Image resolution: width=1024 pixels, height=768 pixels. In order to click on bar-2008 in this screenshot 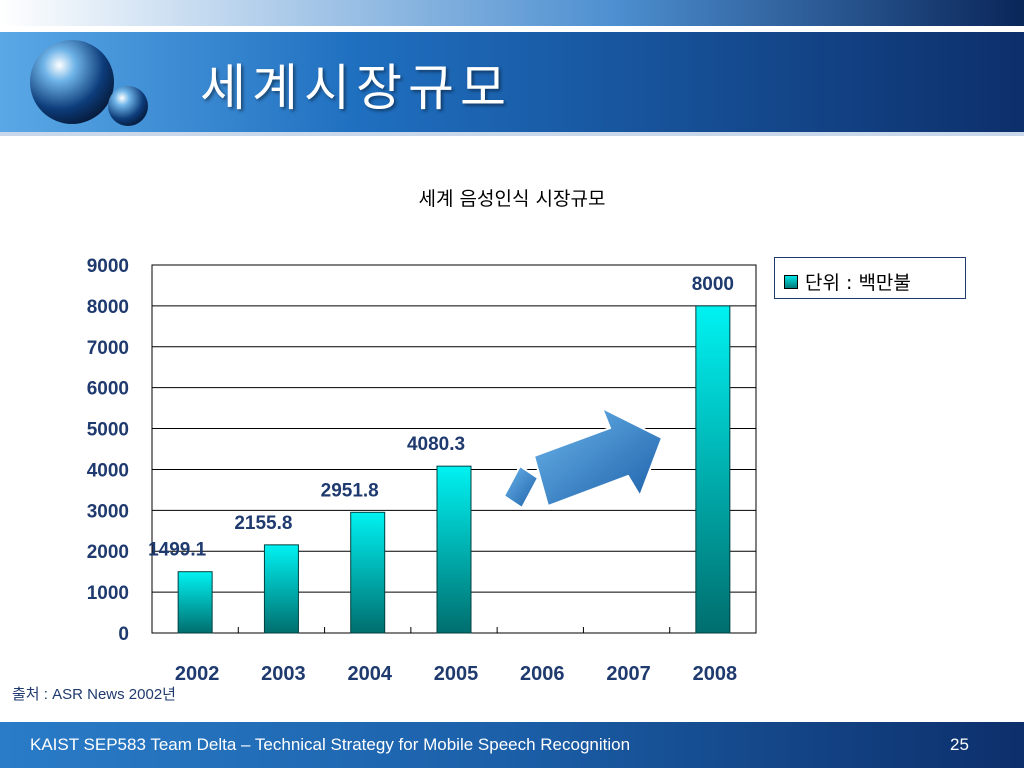, I will do `click(713, 469)`.